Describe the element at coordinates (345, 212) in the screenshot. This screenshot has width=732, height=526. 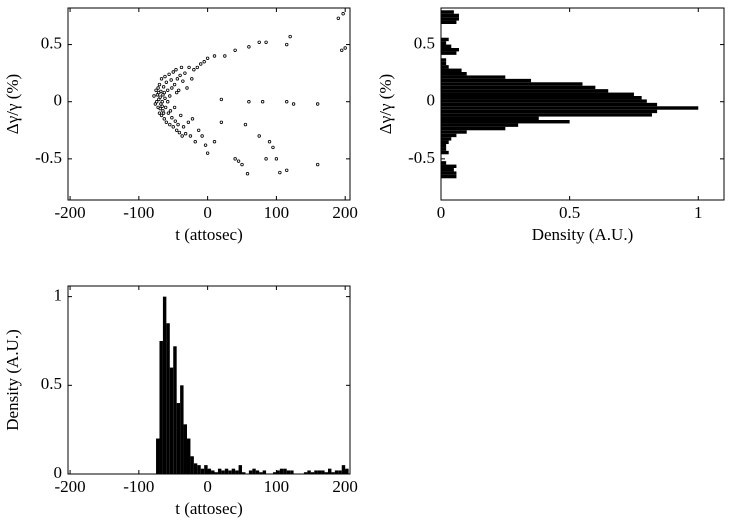
I see `x-tick-label: 200` at that location.